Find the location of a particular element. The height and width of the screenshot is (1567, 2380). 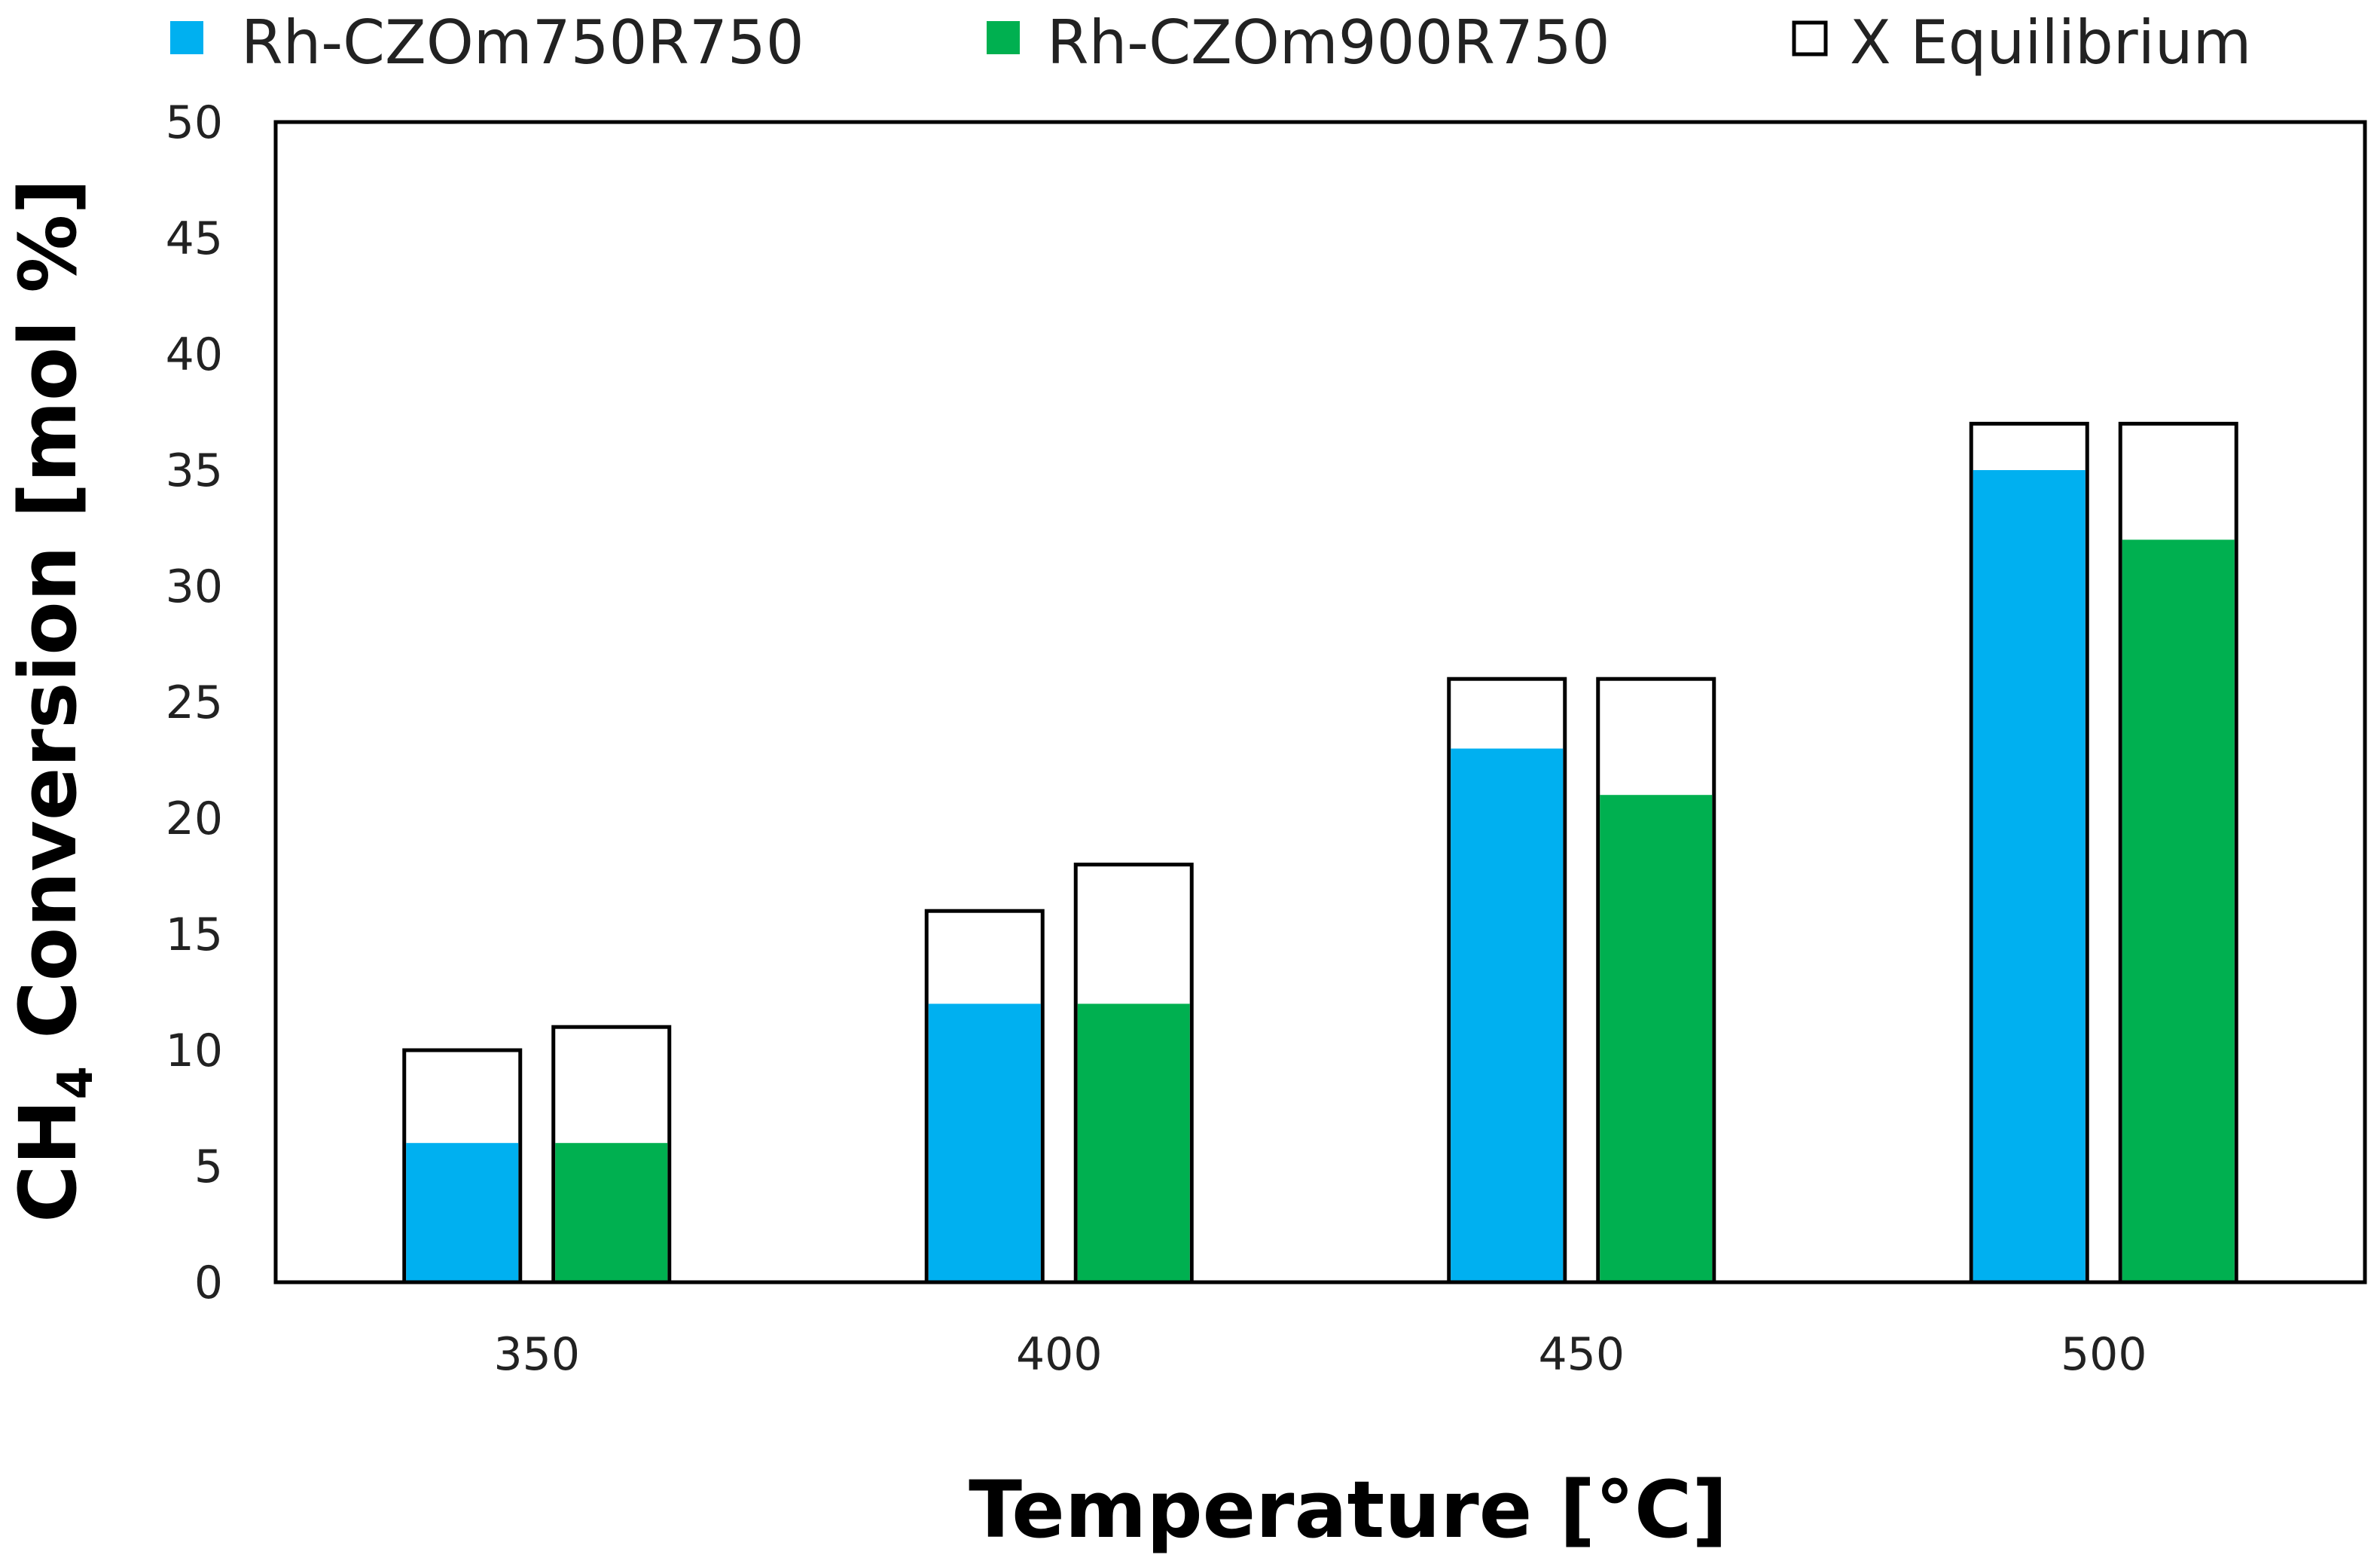

y-axis-title: CH4 Conversion [mol %] is located at coordinates (53, 701).